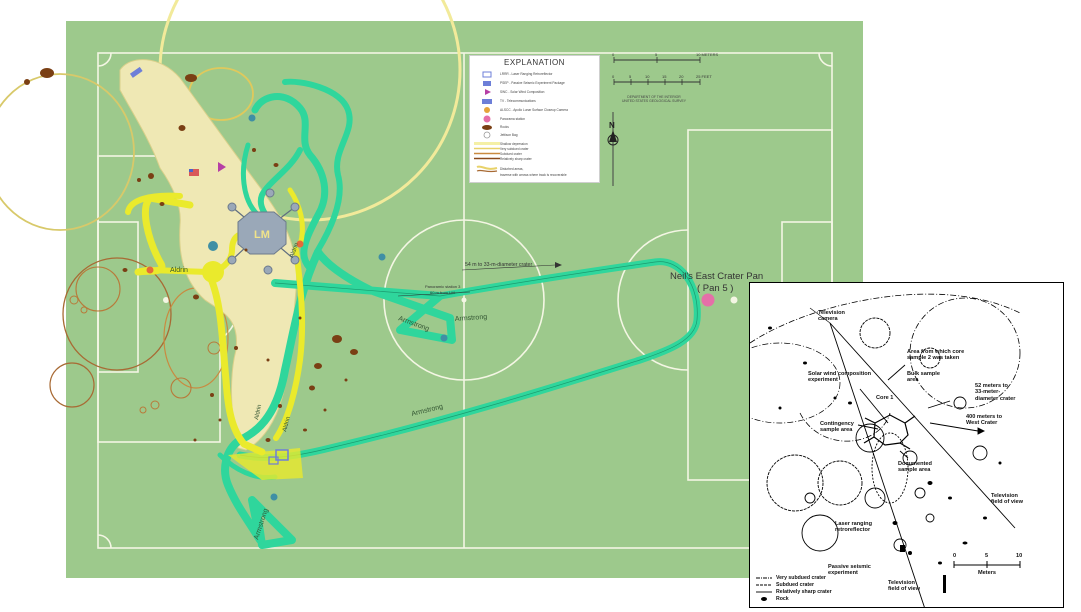 This screenshot has width=1081, height=612. What do you see at coordinates (915, 467) in the screenshot?
I see `inset-label-documented: Documented sample area` at bounding box center [915, 467].